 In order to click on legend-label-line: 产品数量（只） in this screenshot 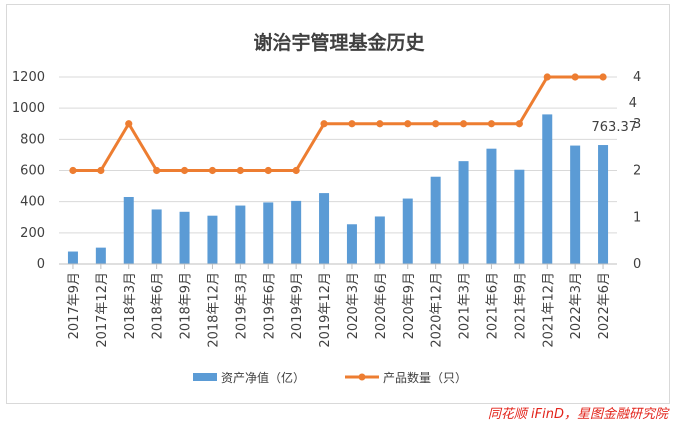, I will do `click(425, 377)`.